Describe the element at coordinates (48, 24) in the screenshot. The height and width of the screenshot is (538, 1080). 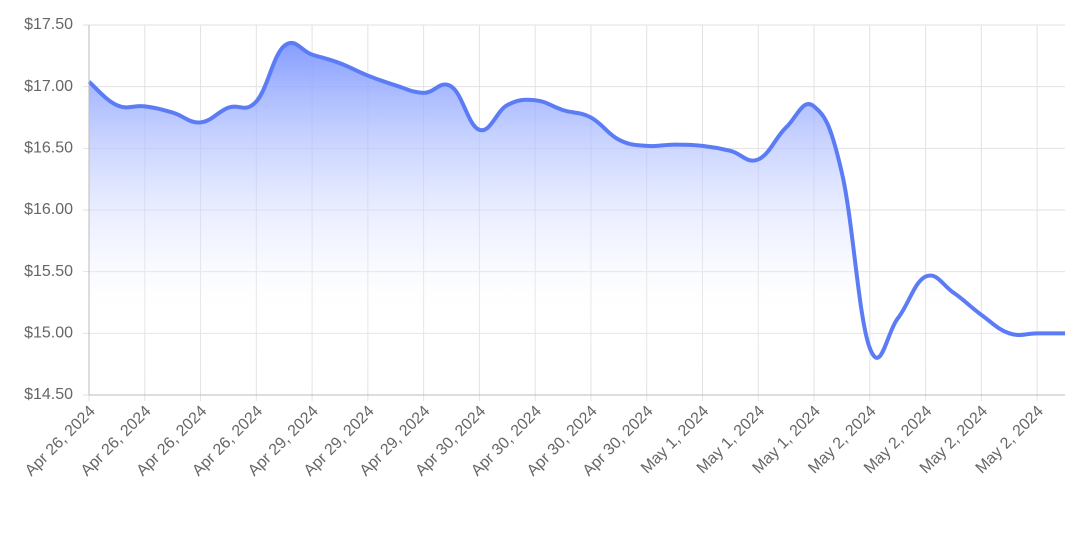
I see `y-tick-label: $17.50` at that location.